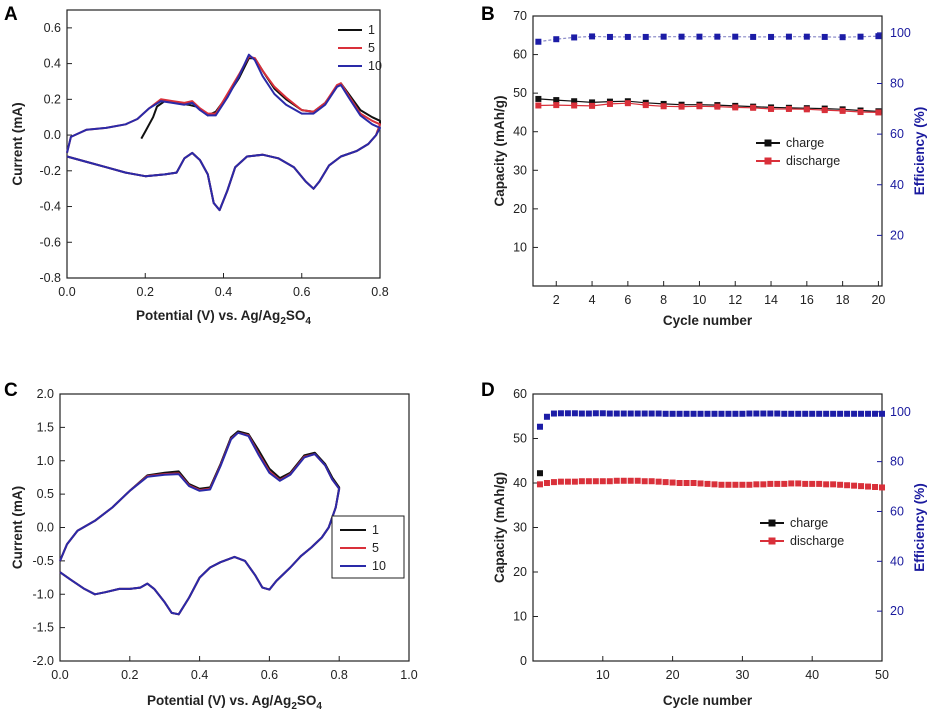 This screenshot has height=718, width=934. I want to click on y-right-tick-label: 80, so click(897, 462).